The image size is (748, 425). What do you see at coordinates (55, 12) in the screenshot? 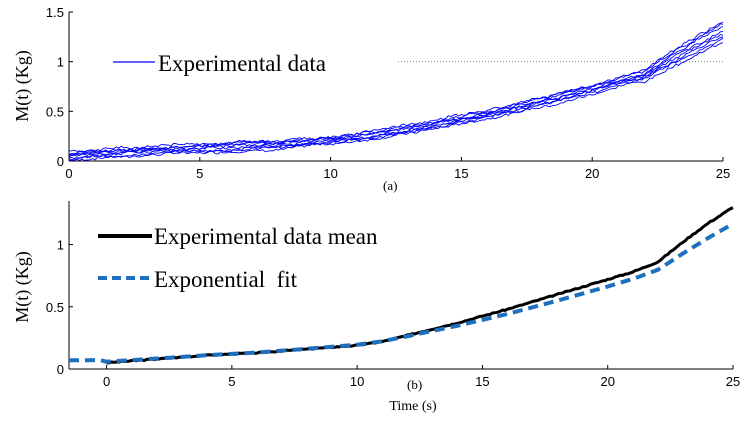
I see `panel-a-y-tick-label: 1.5` at bounding box center [55, 12].